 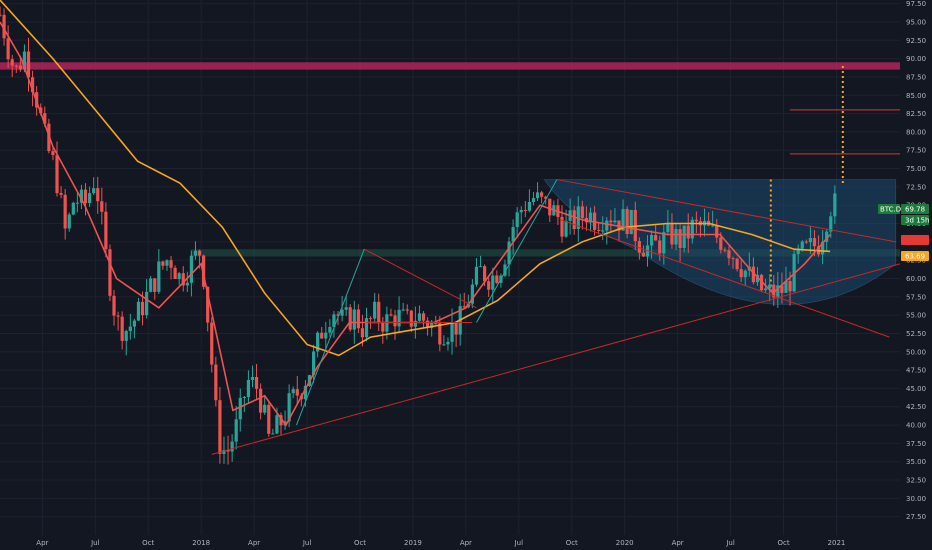 I want to click on y-tick-label: 32.50, so click(x=916, y=481).